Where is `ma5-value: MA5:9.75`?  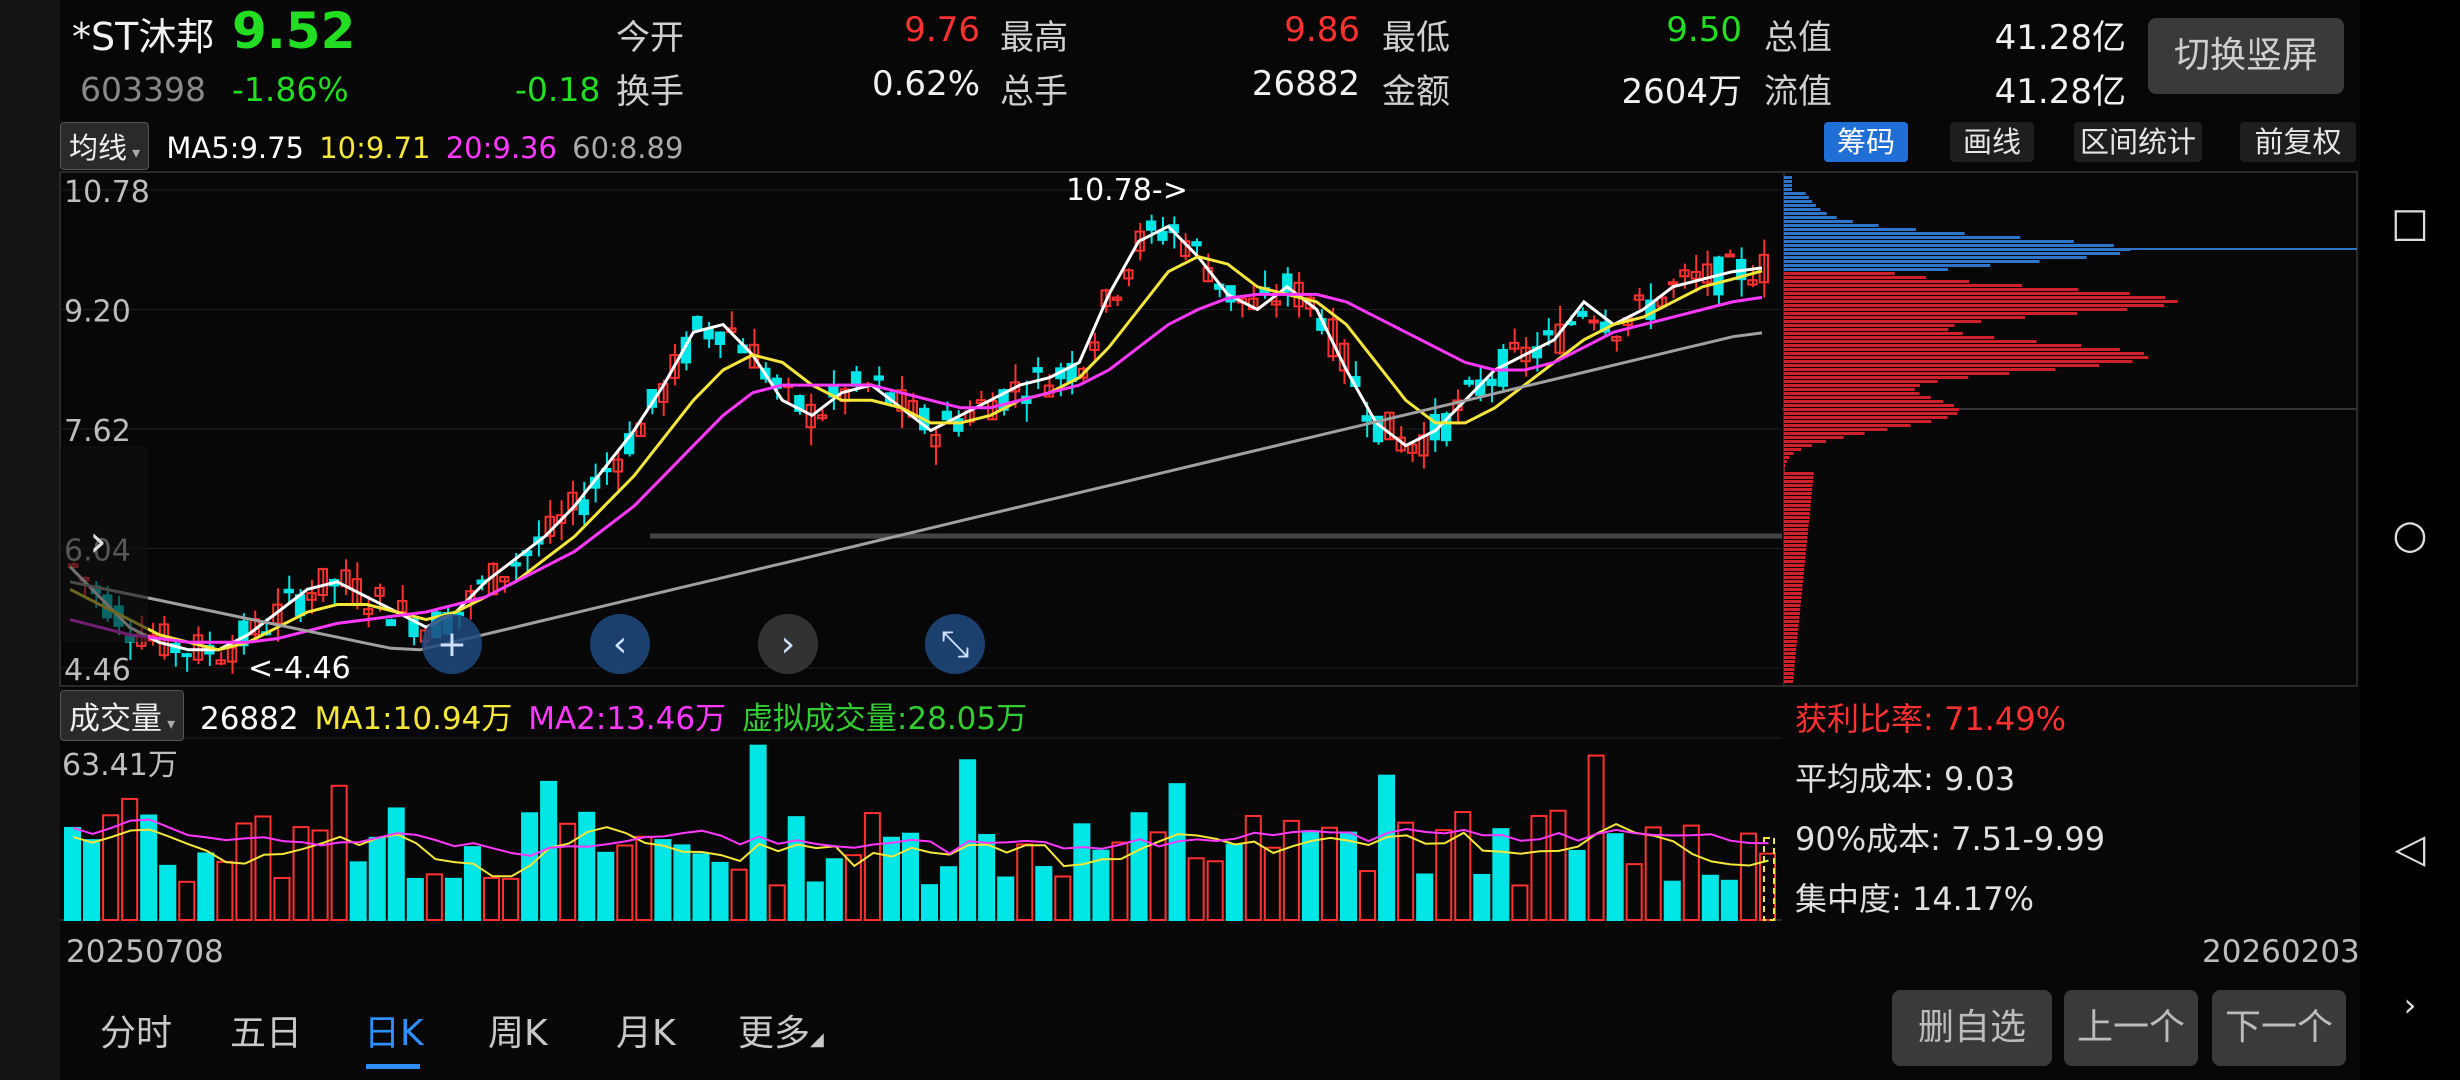
ma5-value: MA5:9.75 is located at coordinates (235, 148).